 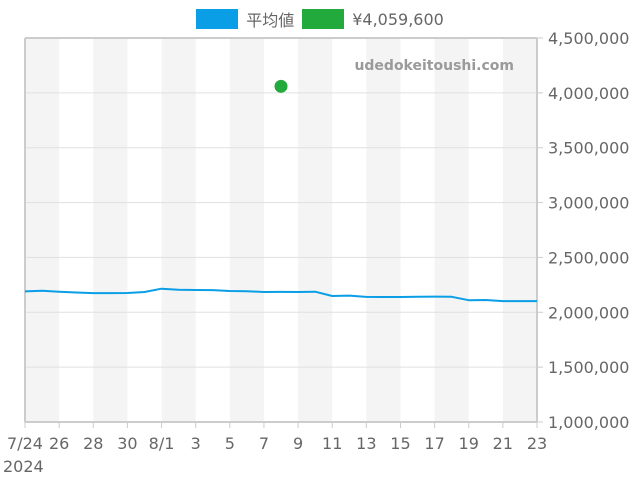 I want to click on legend-item-price: ¥4,059,600, so click(x=373, y=19).